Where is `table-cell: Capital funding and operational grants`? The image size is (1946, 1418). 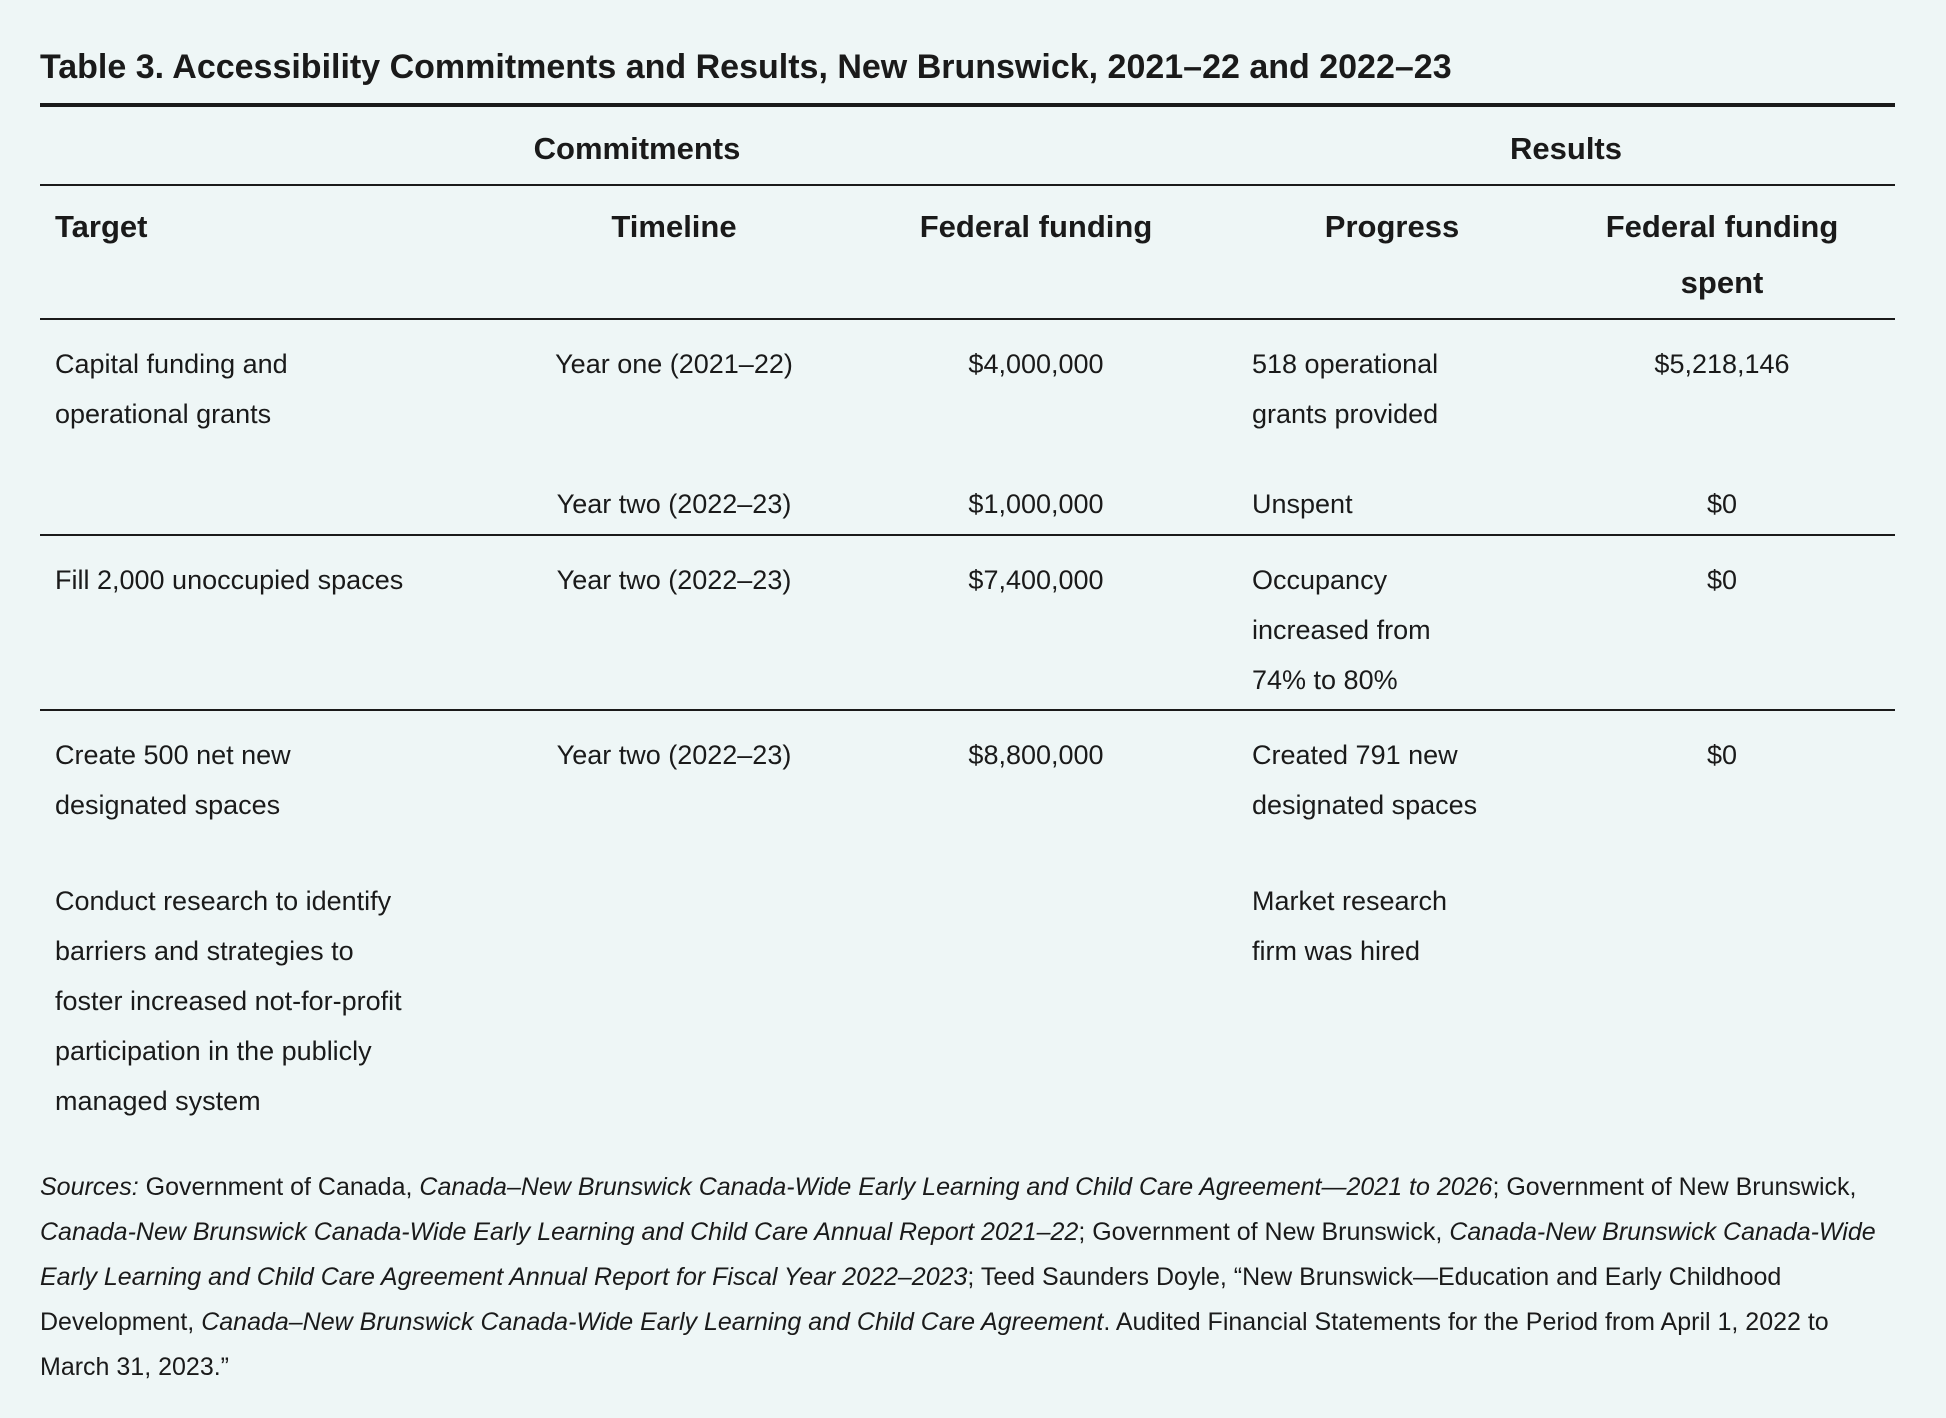 table-cell: Capital funding and operational grants is located at coordinates (171, 389).